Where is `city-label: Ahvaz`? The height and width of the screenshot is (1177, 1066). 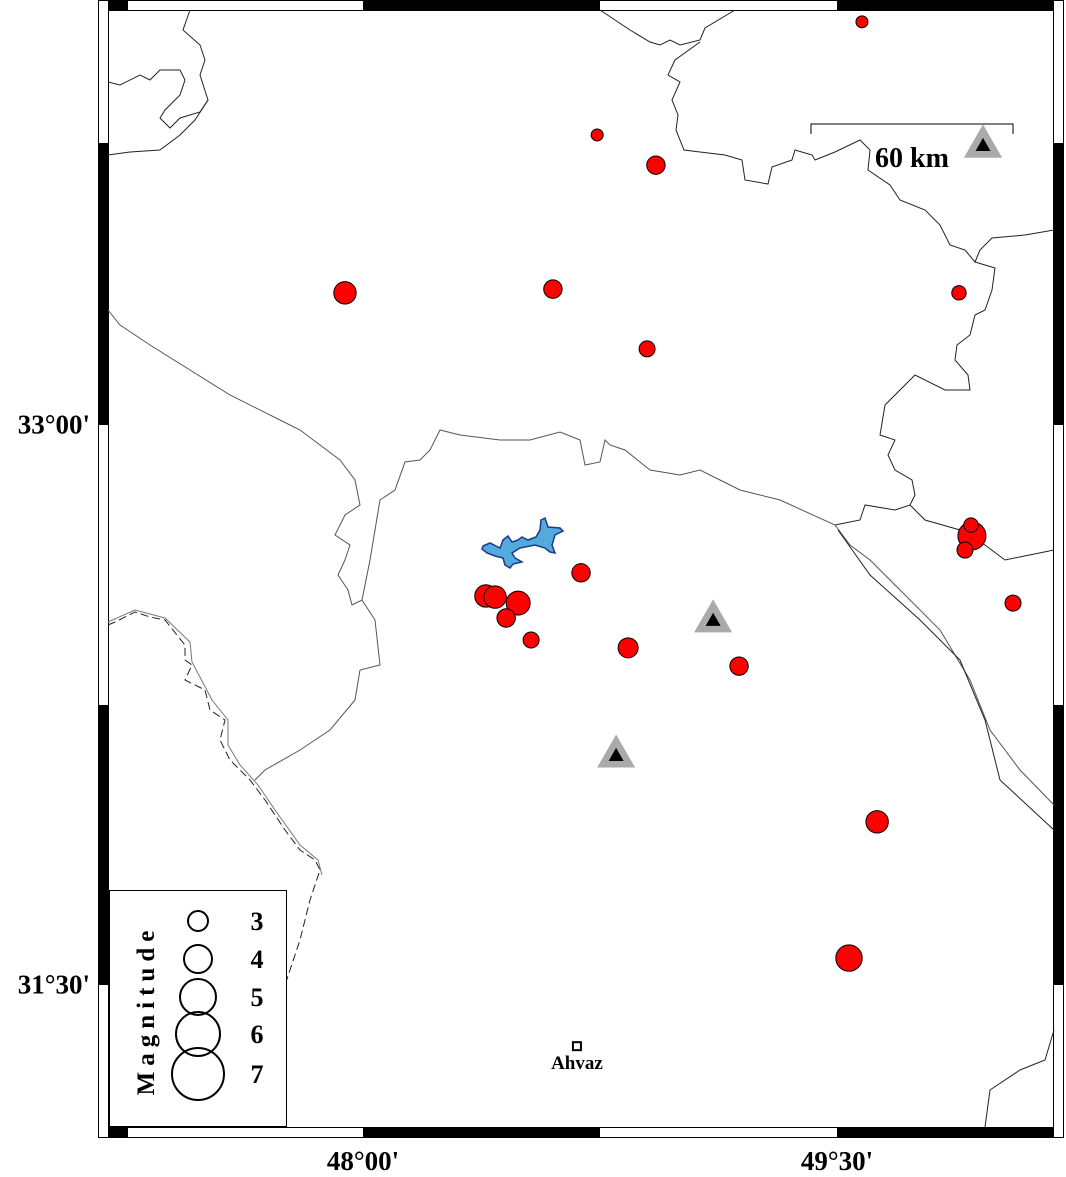 city-label: Ahvaz is located at coordinates (577, 1063).